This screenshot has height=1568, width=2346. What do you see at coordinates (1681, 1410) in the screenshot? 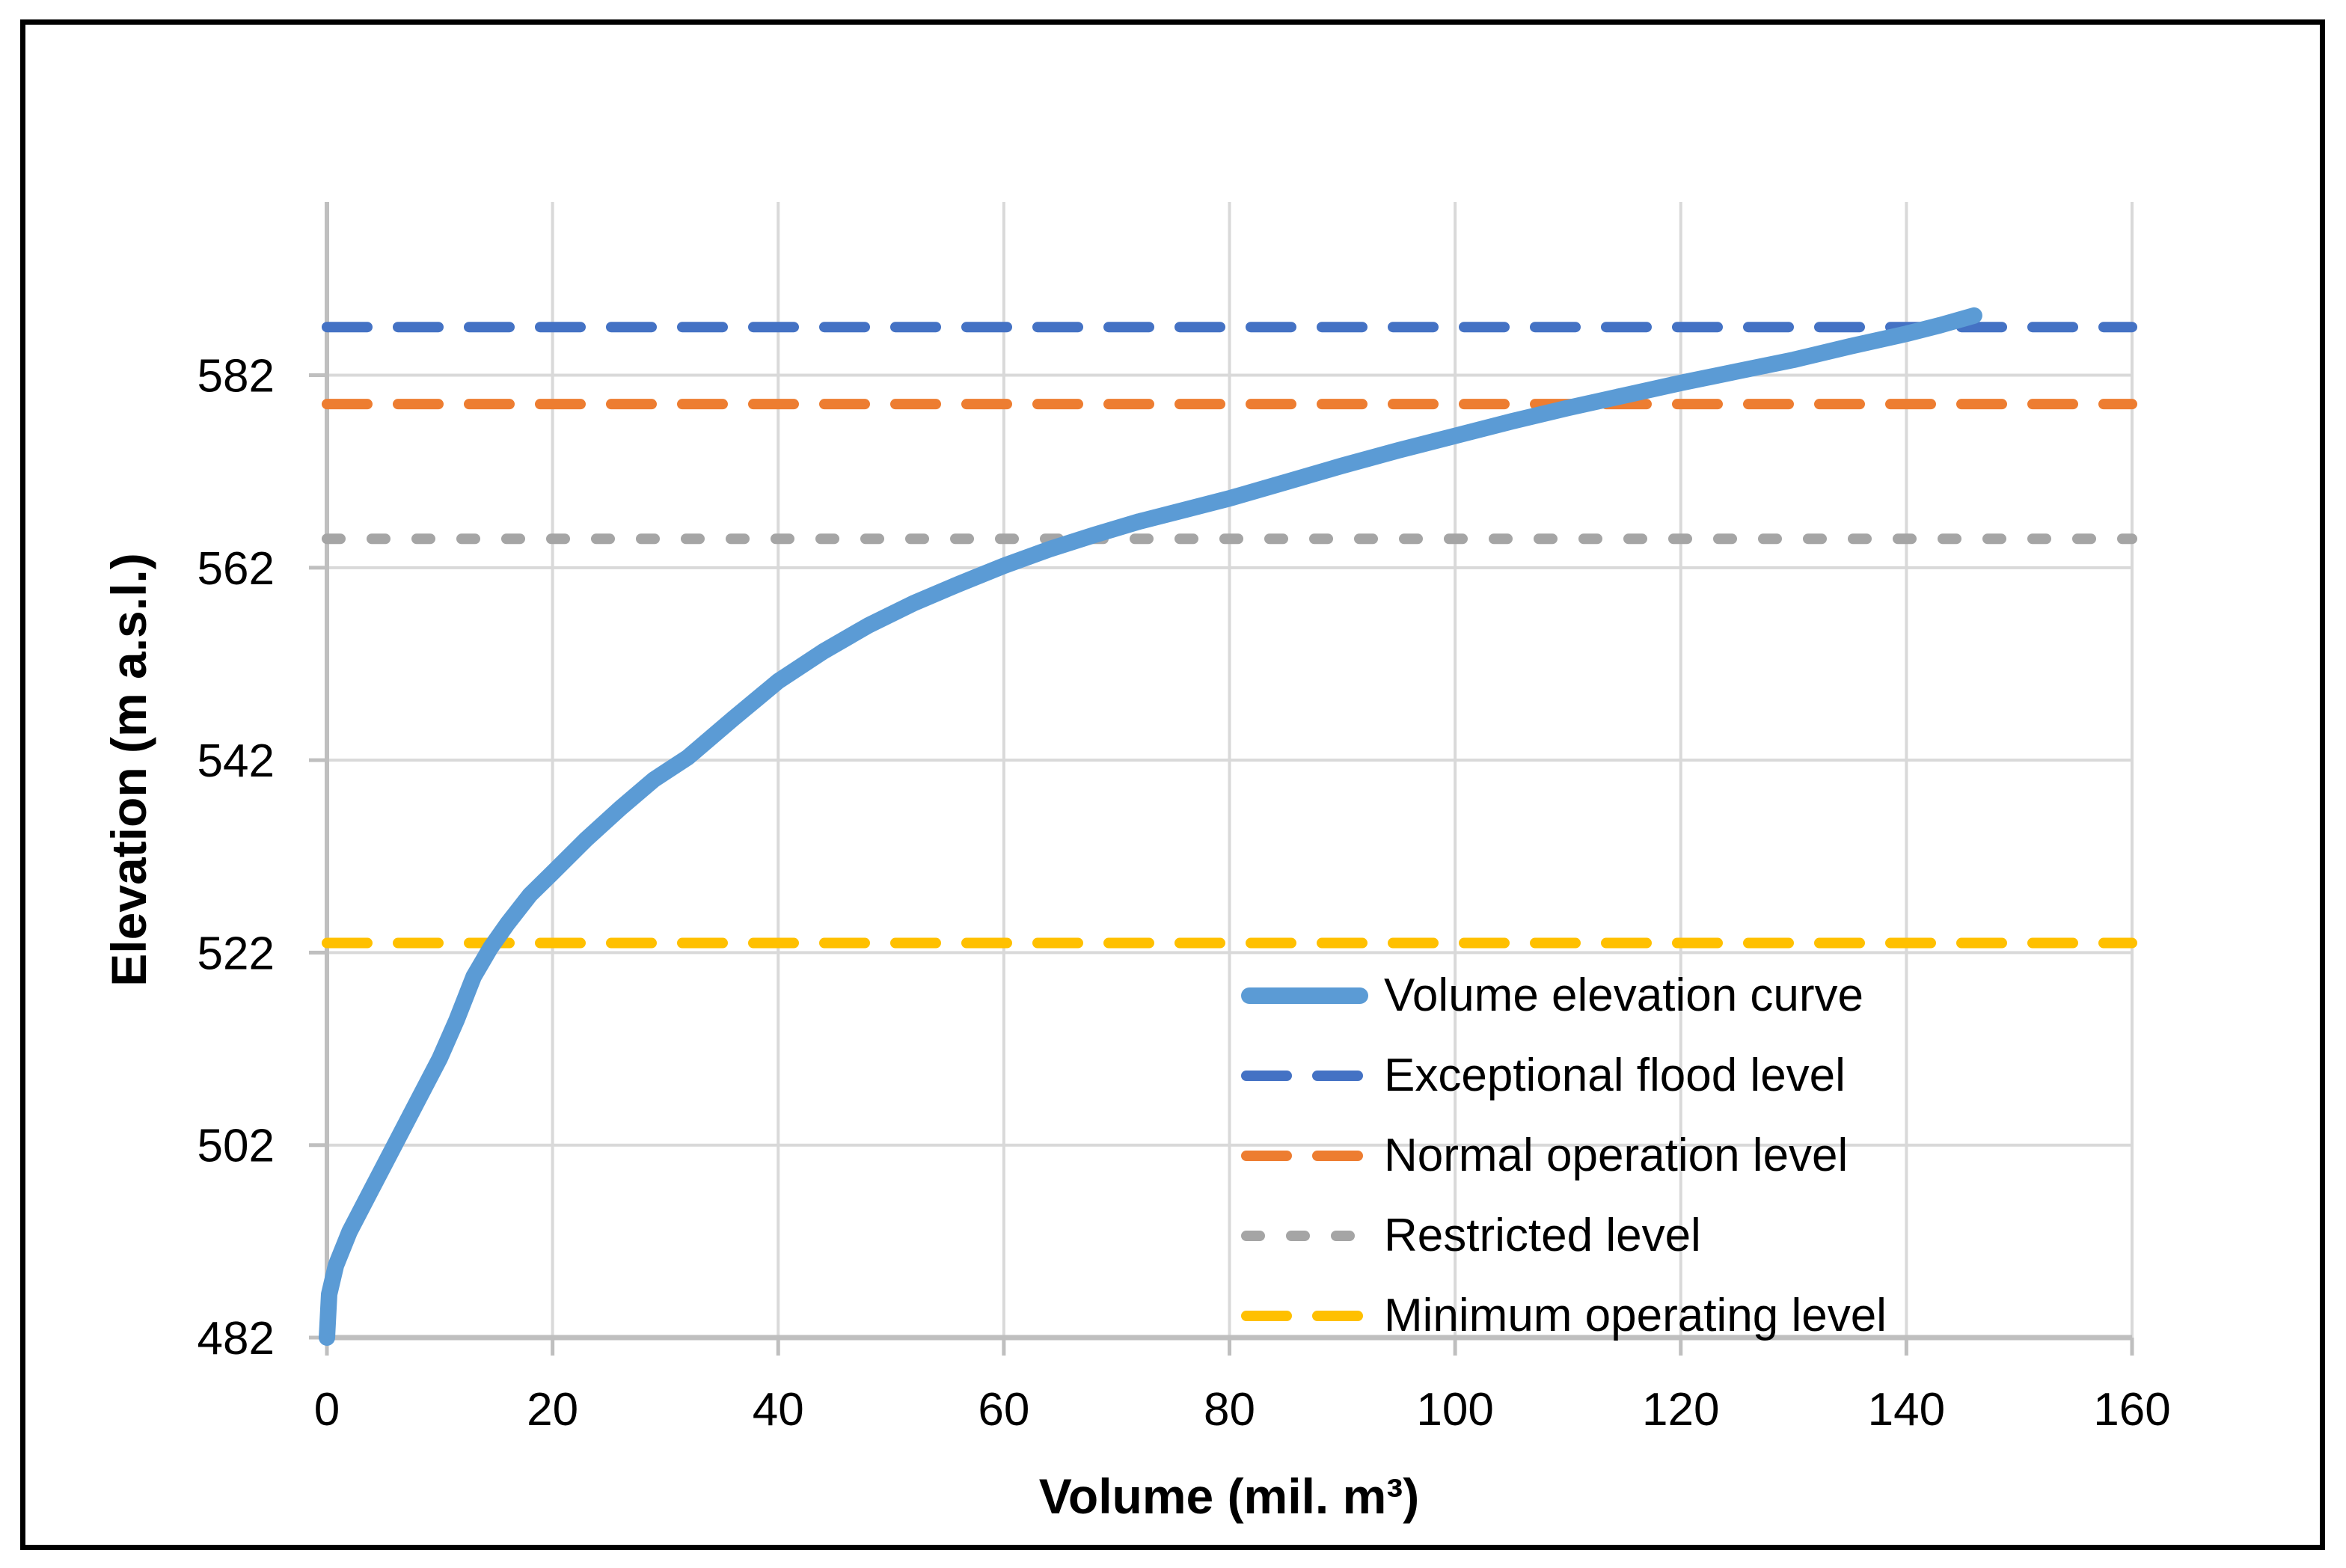
I see `x-axis-tick-label: 120` at bounding box center [1681, 1410].